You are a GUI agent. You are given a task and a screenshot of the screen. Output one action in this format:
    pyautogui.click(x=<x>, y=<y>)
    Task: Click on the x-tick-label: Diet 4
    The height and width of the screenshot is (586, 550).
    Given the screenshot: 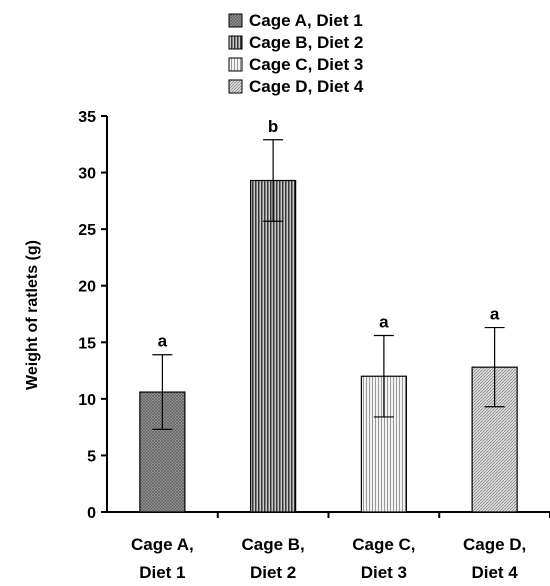 What is the action you would take?
    pyautogui.click(x=494, y=572)
    